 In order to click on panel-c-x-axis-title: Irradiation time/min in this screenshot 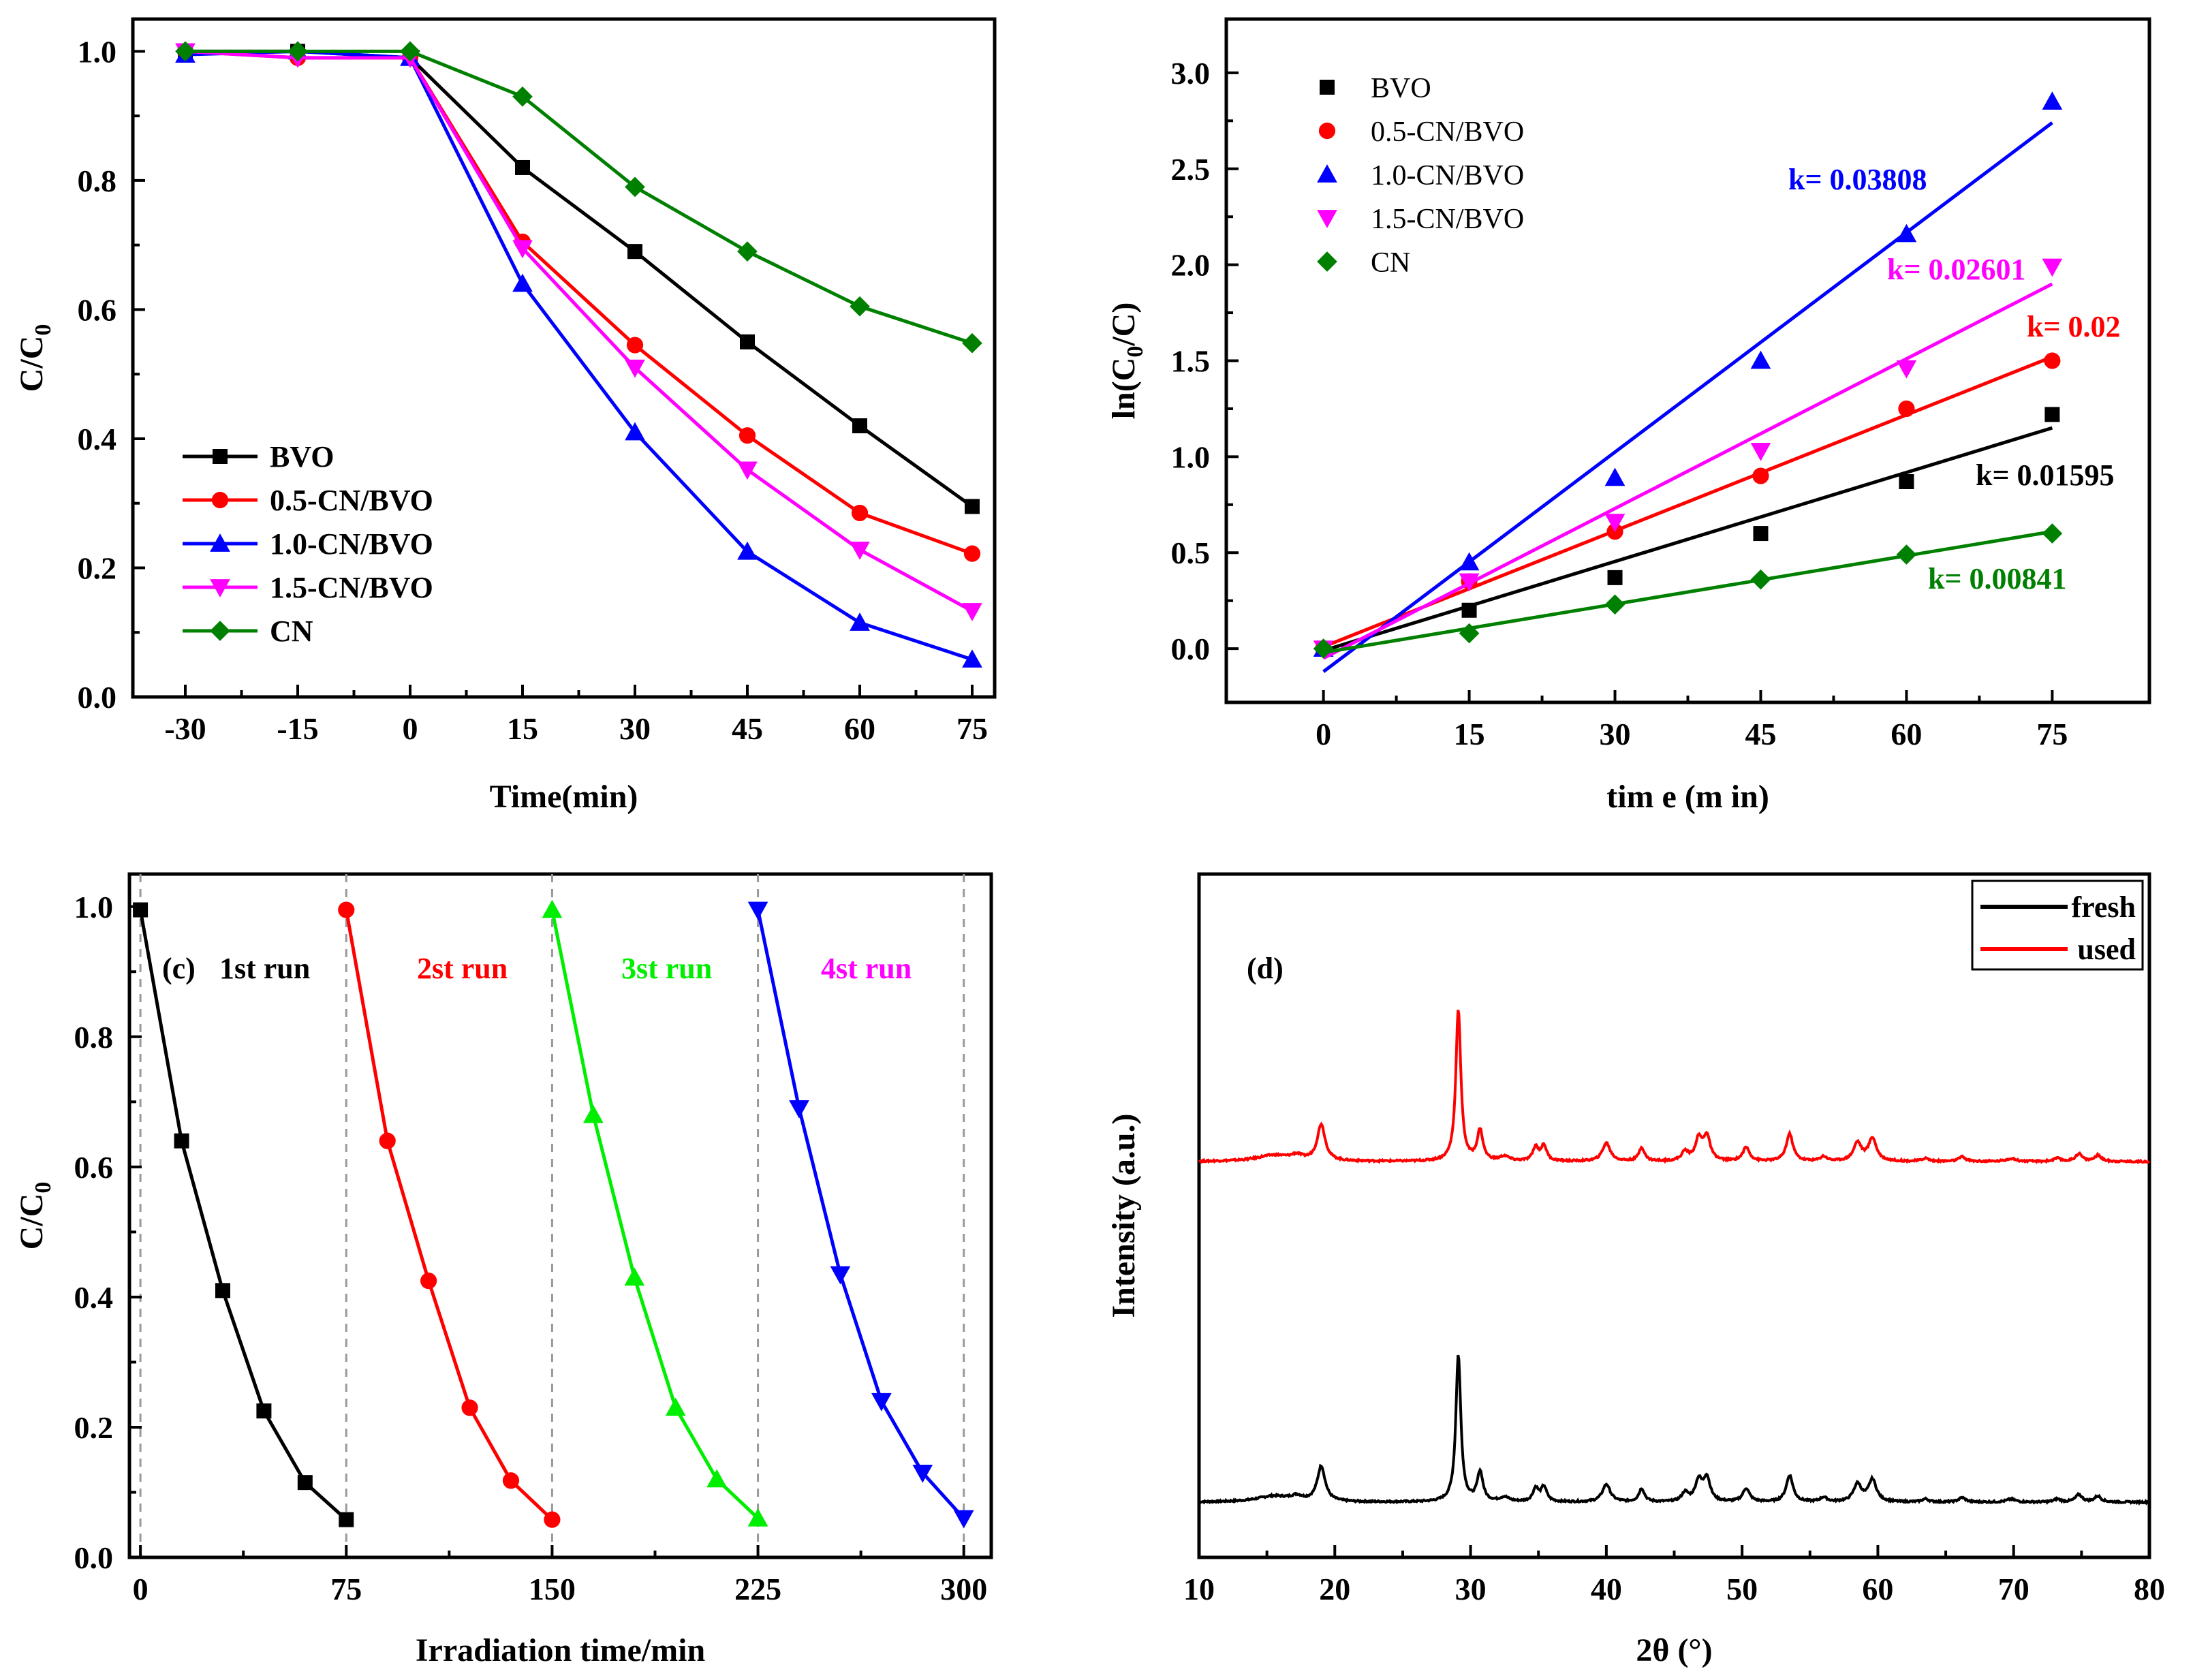, I will do `click(560, 1650)`.